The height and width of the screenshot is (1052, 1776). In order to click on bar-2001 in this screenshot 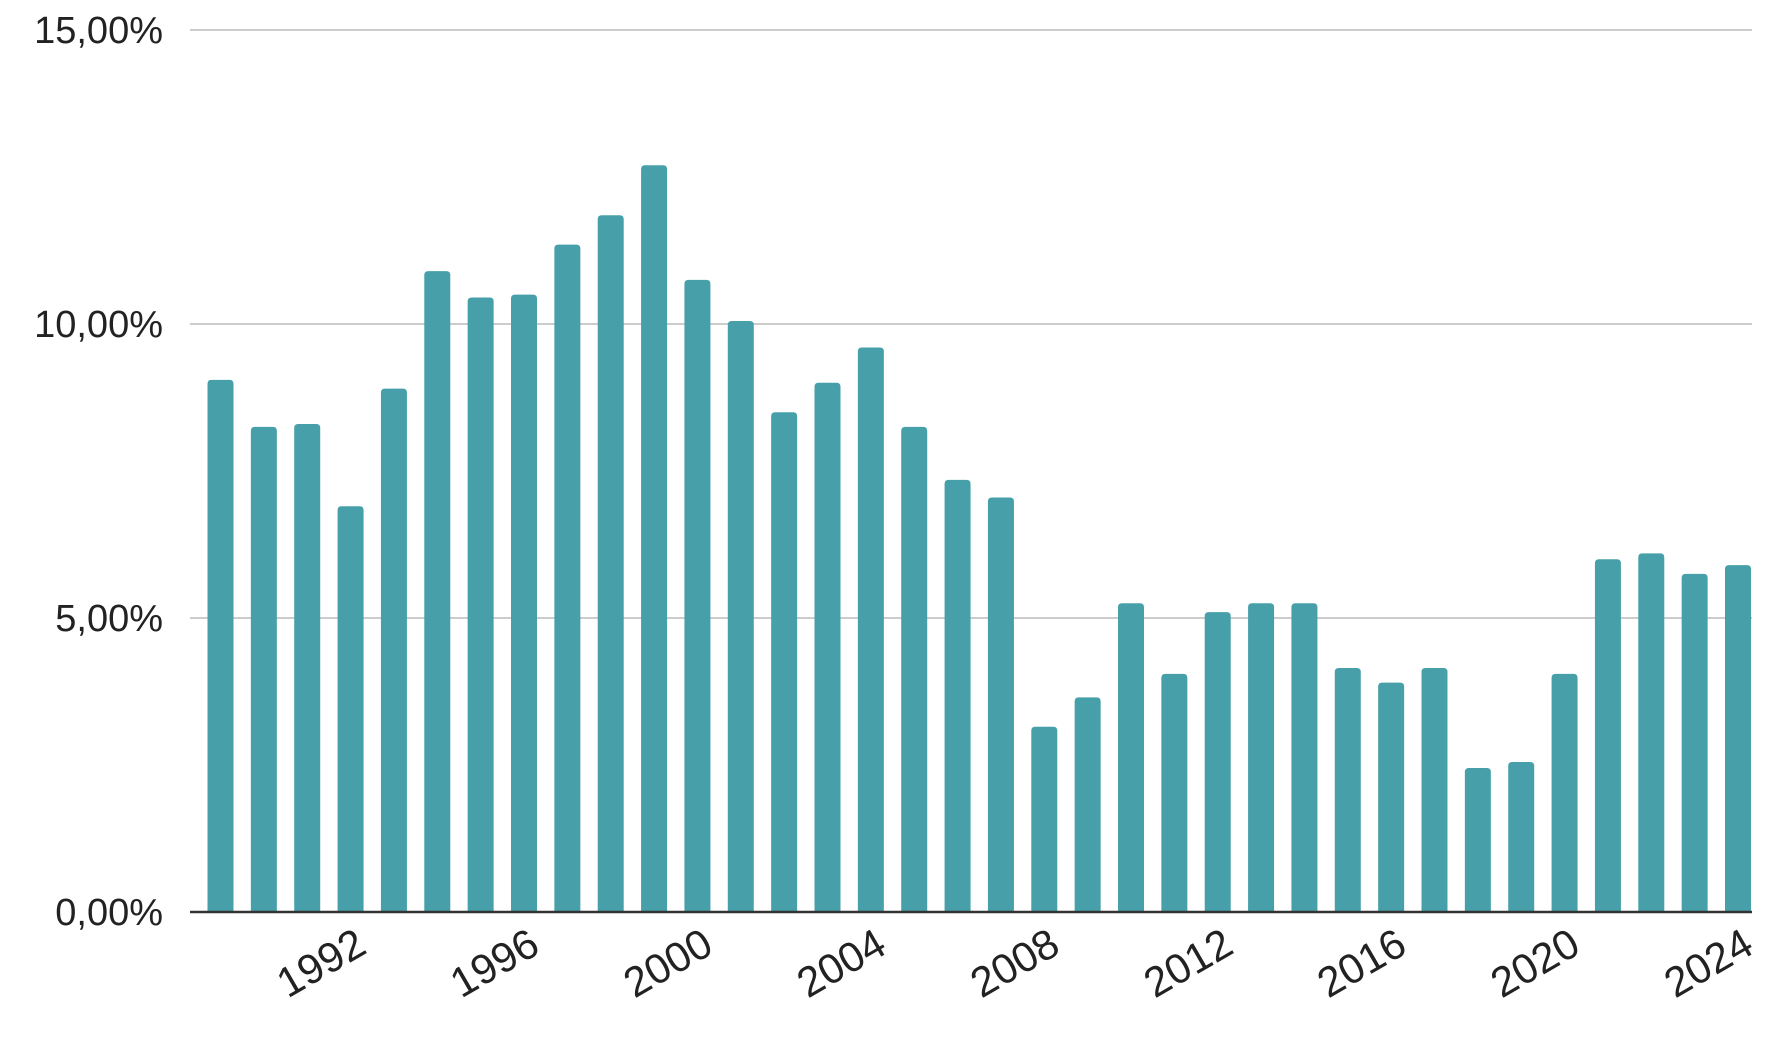, I will do `click(740, 616)`.